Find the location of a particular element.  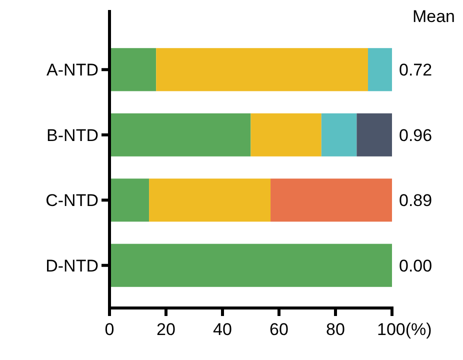

x-tick-label: 100(%) is located at coordinates (404, 329).